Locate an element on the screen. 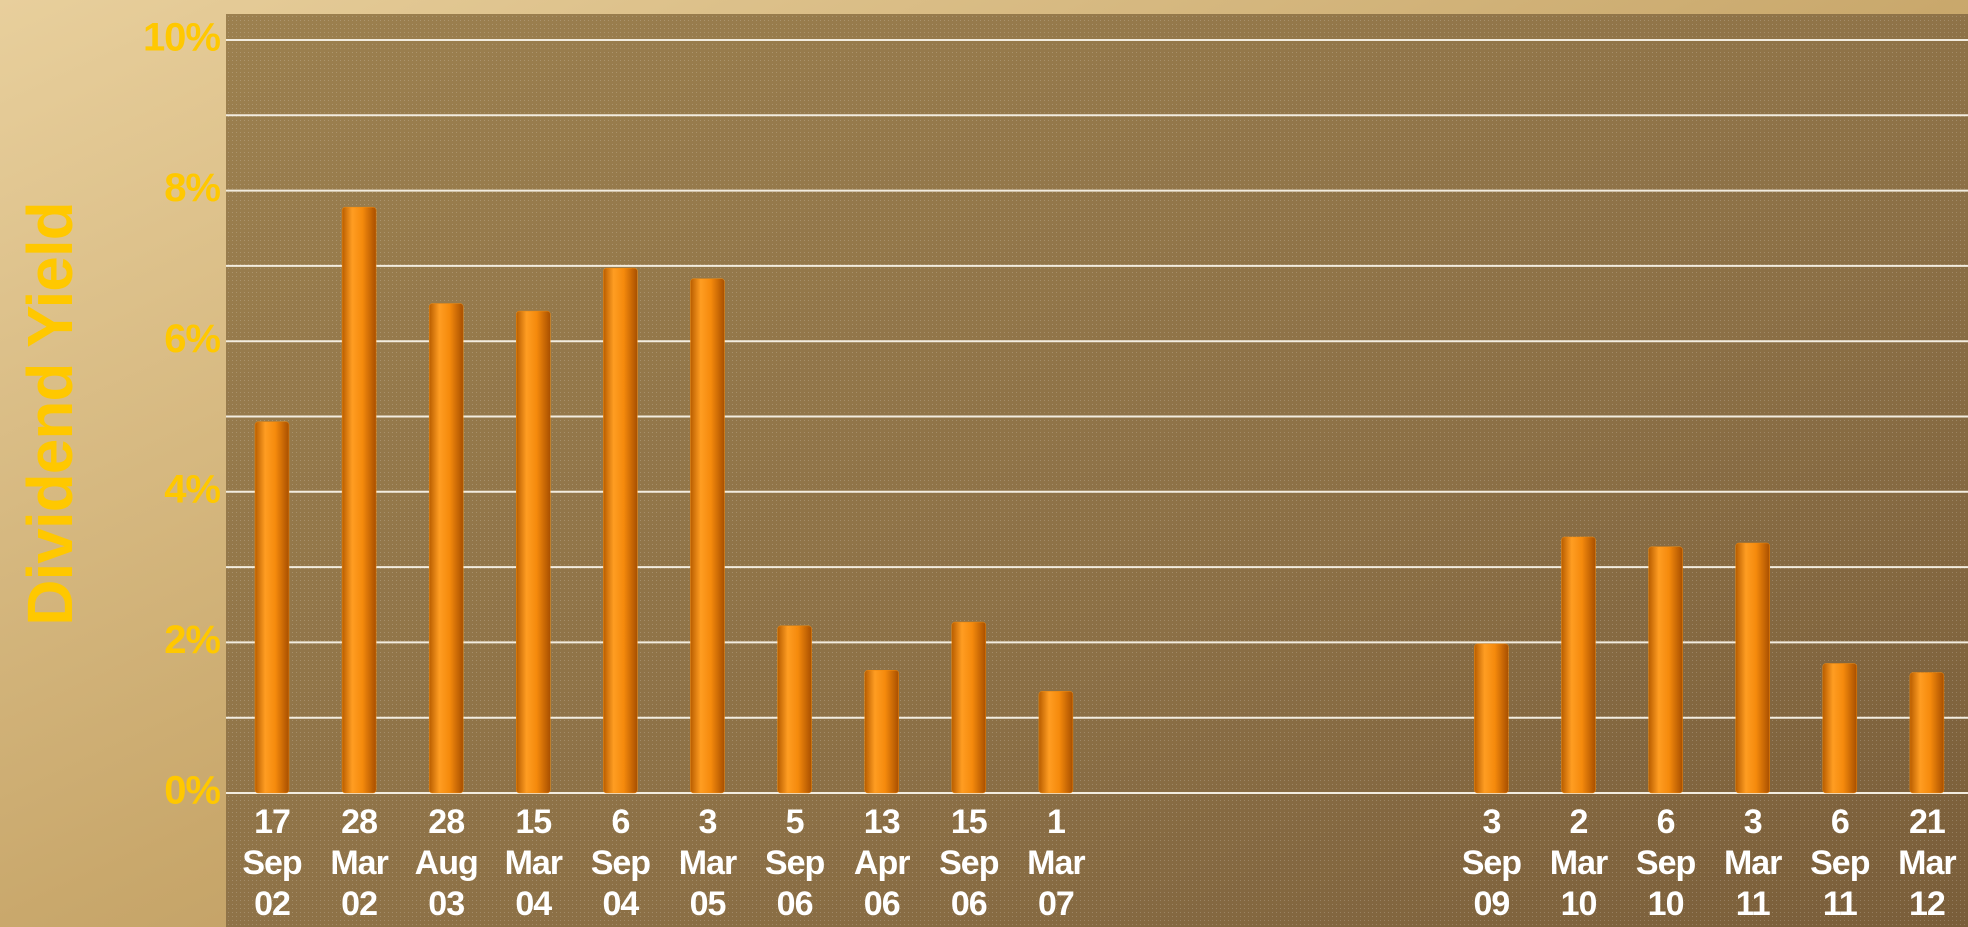  y-tick-label: 2% is located at coordinates (192, 640).